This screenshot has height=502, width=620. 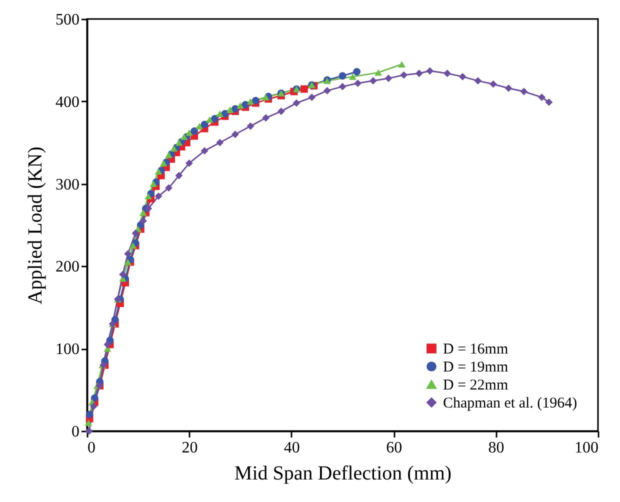 What do you see at coordinates (35, 225) in the screenshot?
I see `y-axis-title: Applied Load (KN)` at bounding box center [35, 225].